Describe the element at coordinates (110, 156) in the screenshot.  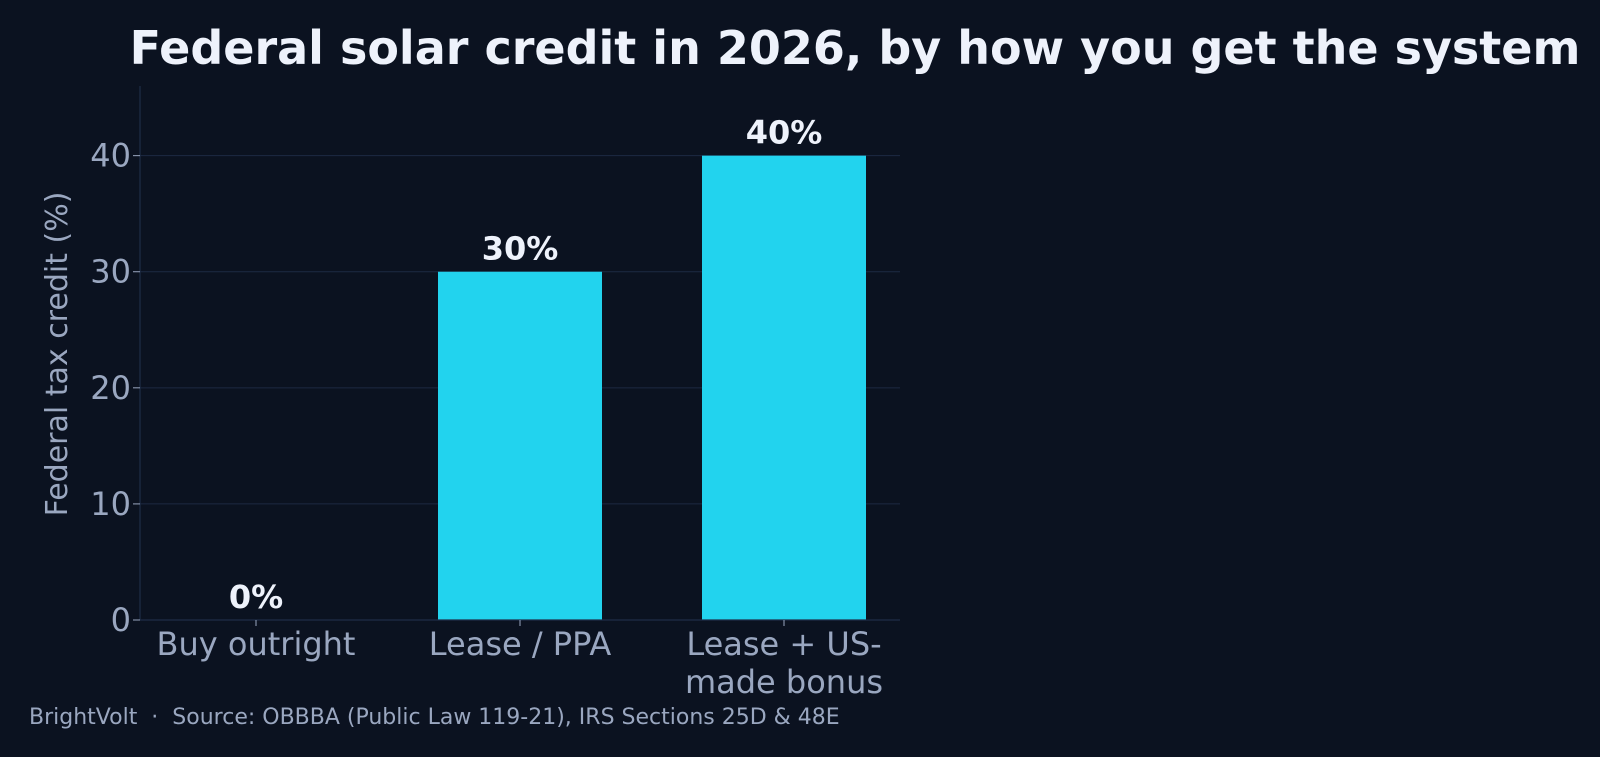
I see `y-tick-label: 40` at that location.